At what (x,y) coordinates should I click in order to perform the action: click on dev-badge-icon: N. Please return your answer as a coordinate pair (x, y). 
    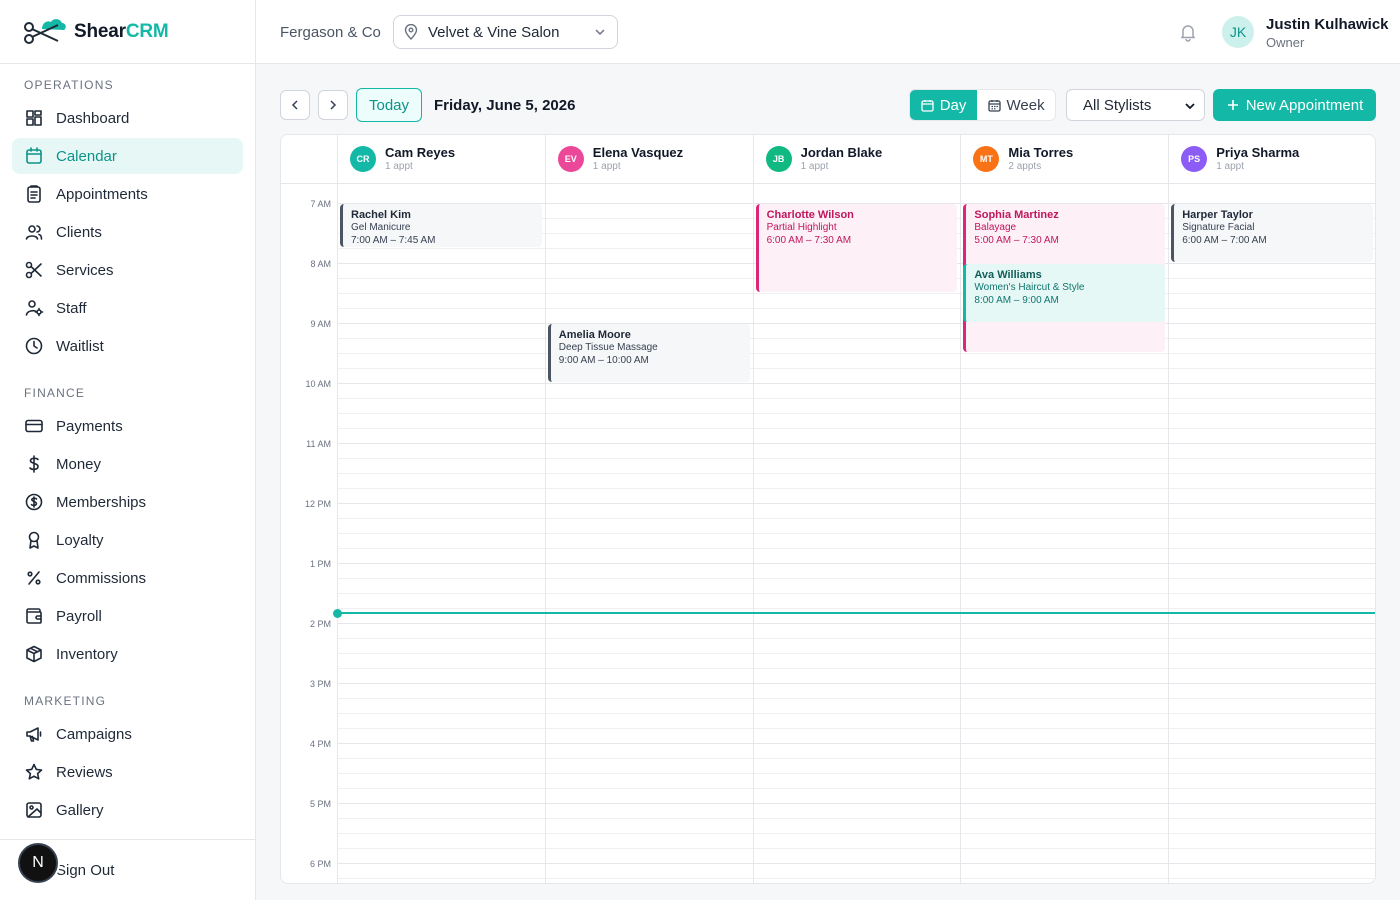
    Looking at the image, I should click on (38, 863).